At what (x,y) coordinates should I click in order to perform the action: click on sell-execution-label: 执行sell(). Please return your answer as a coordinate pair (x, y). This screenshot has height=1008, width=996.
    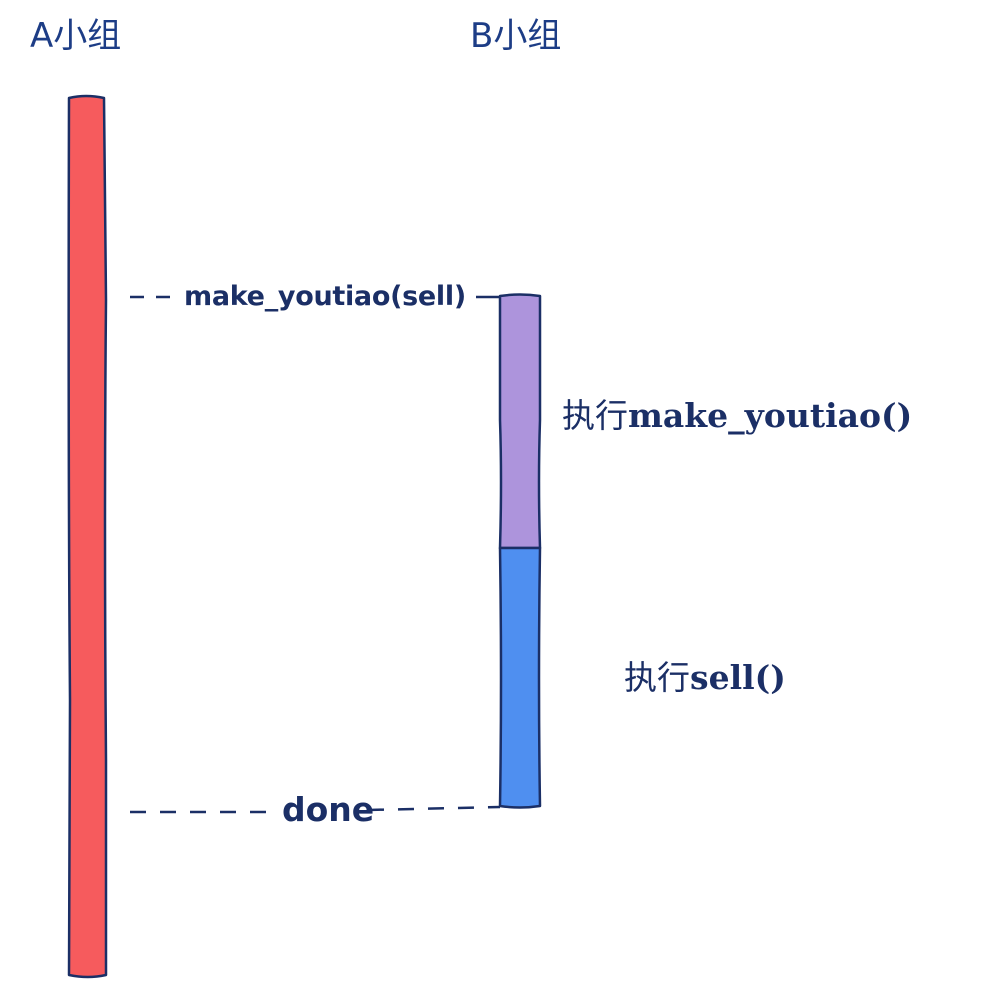
    Looking at the image, I should click on (705, 678).